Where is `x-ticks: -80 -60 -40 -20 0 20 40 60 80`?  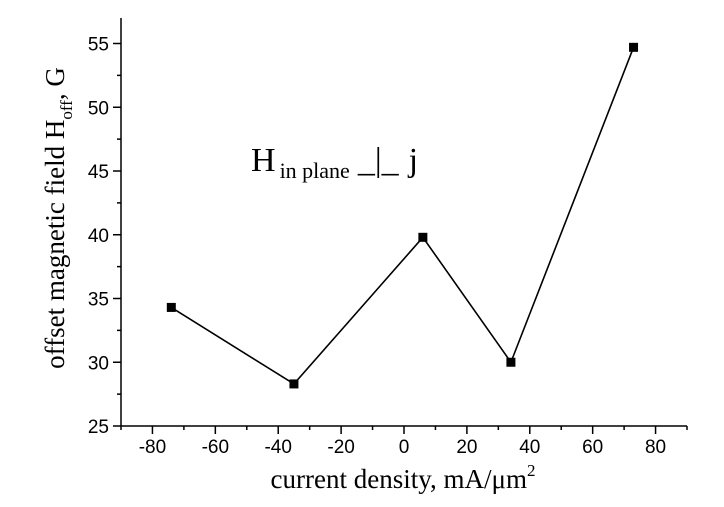
x-ticks: -80 -60 -40 -20 0 20 40 60 80 is located at coordinates (404, 442).